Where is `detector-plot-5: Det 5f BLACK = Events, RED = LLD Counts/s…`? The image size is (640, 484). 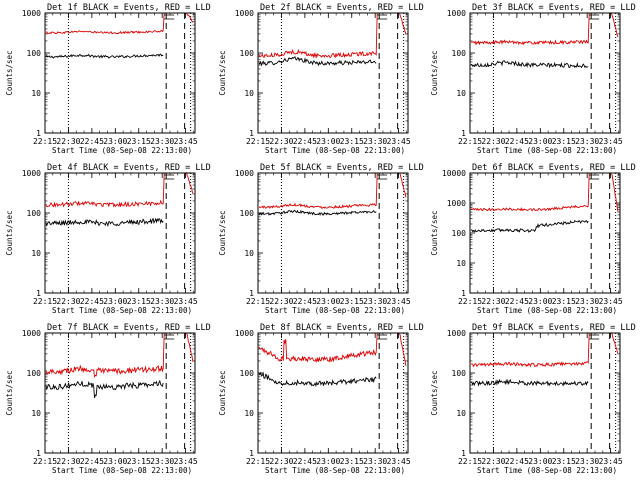 detector-plot-5: Det 5f BLACK = Events, RED = LLD Counts/s… is located at coordinates (321, 239).